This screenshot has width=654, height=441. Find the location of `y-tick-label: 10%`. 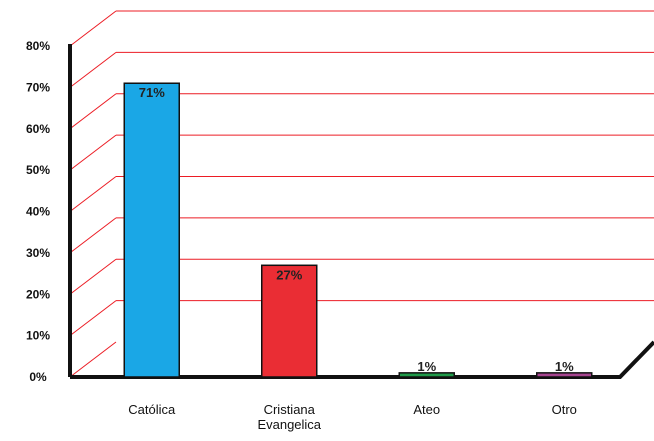

y-tick-label: 10% is located at coordinates (38, 336).